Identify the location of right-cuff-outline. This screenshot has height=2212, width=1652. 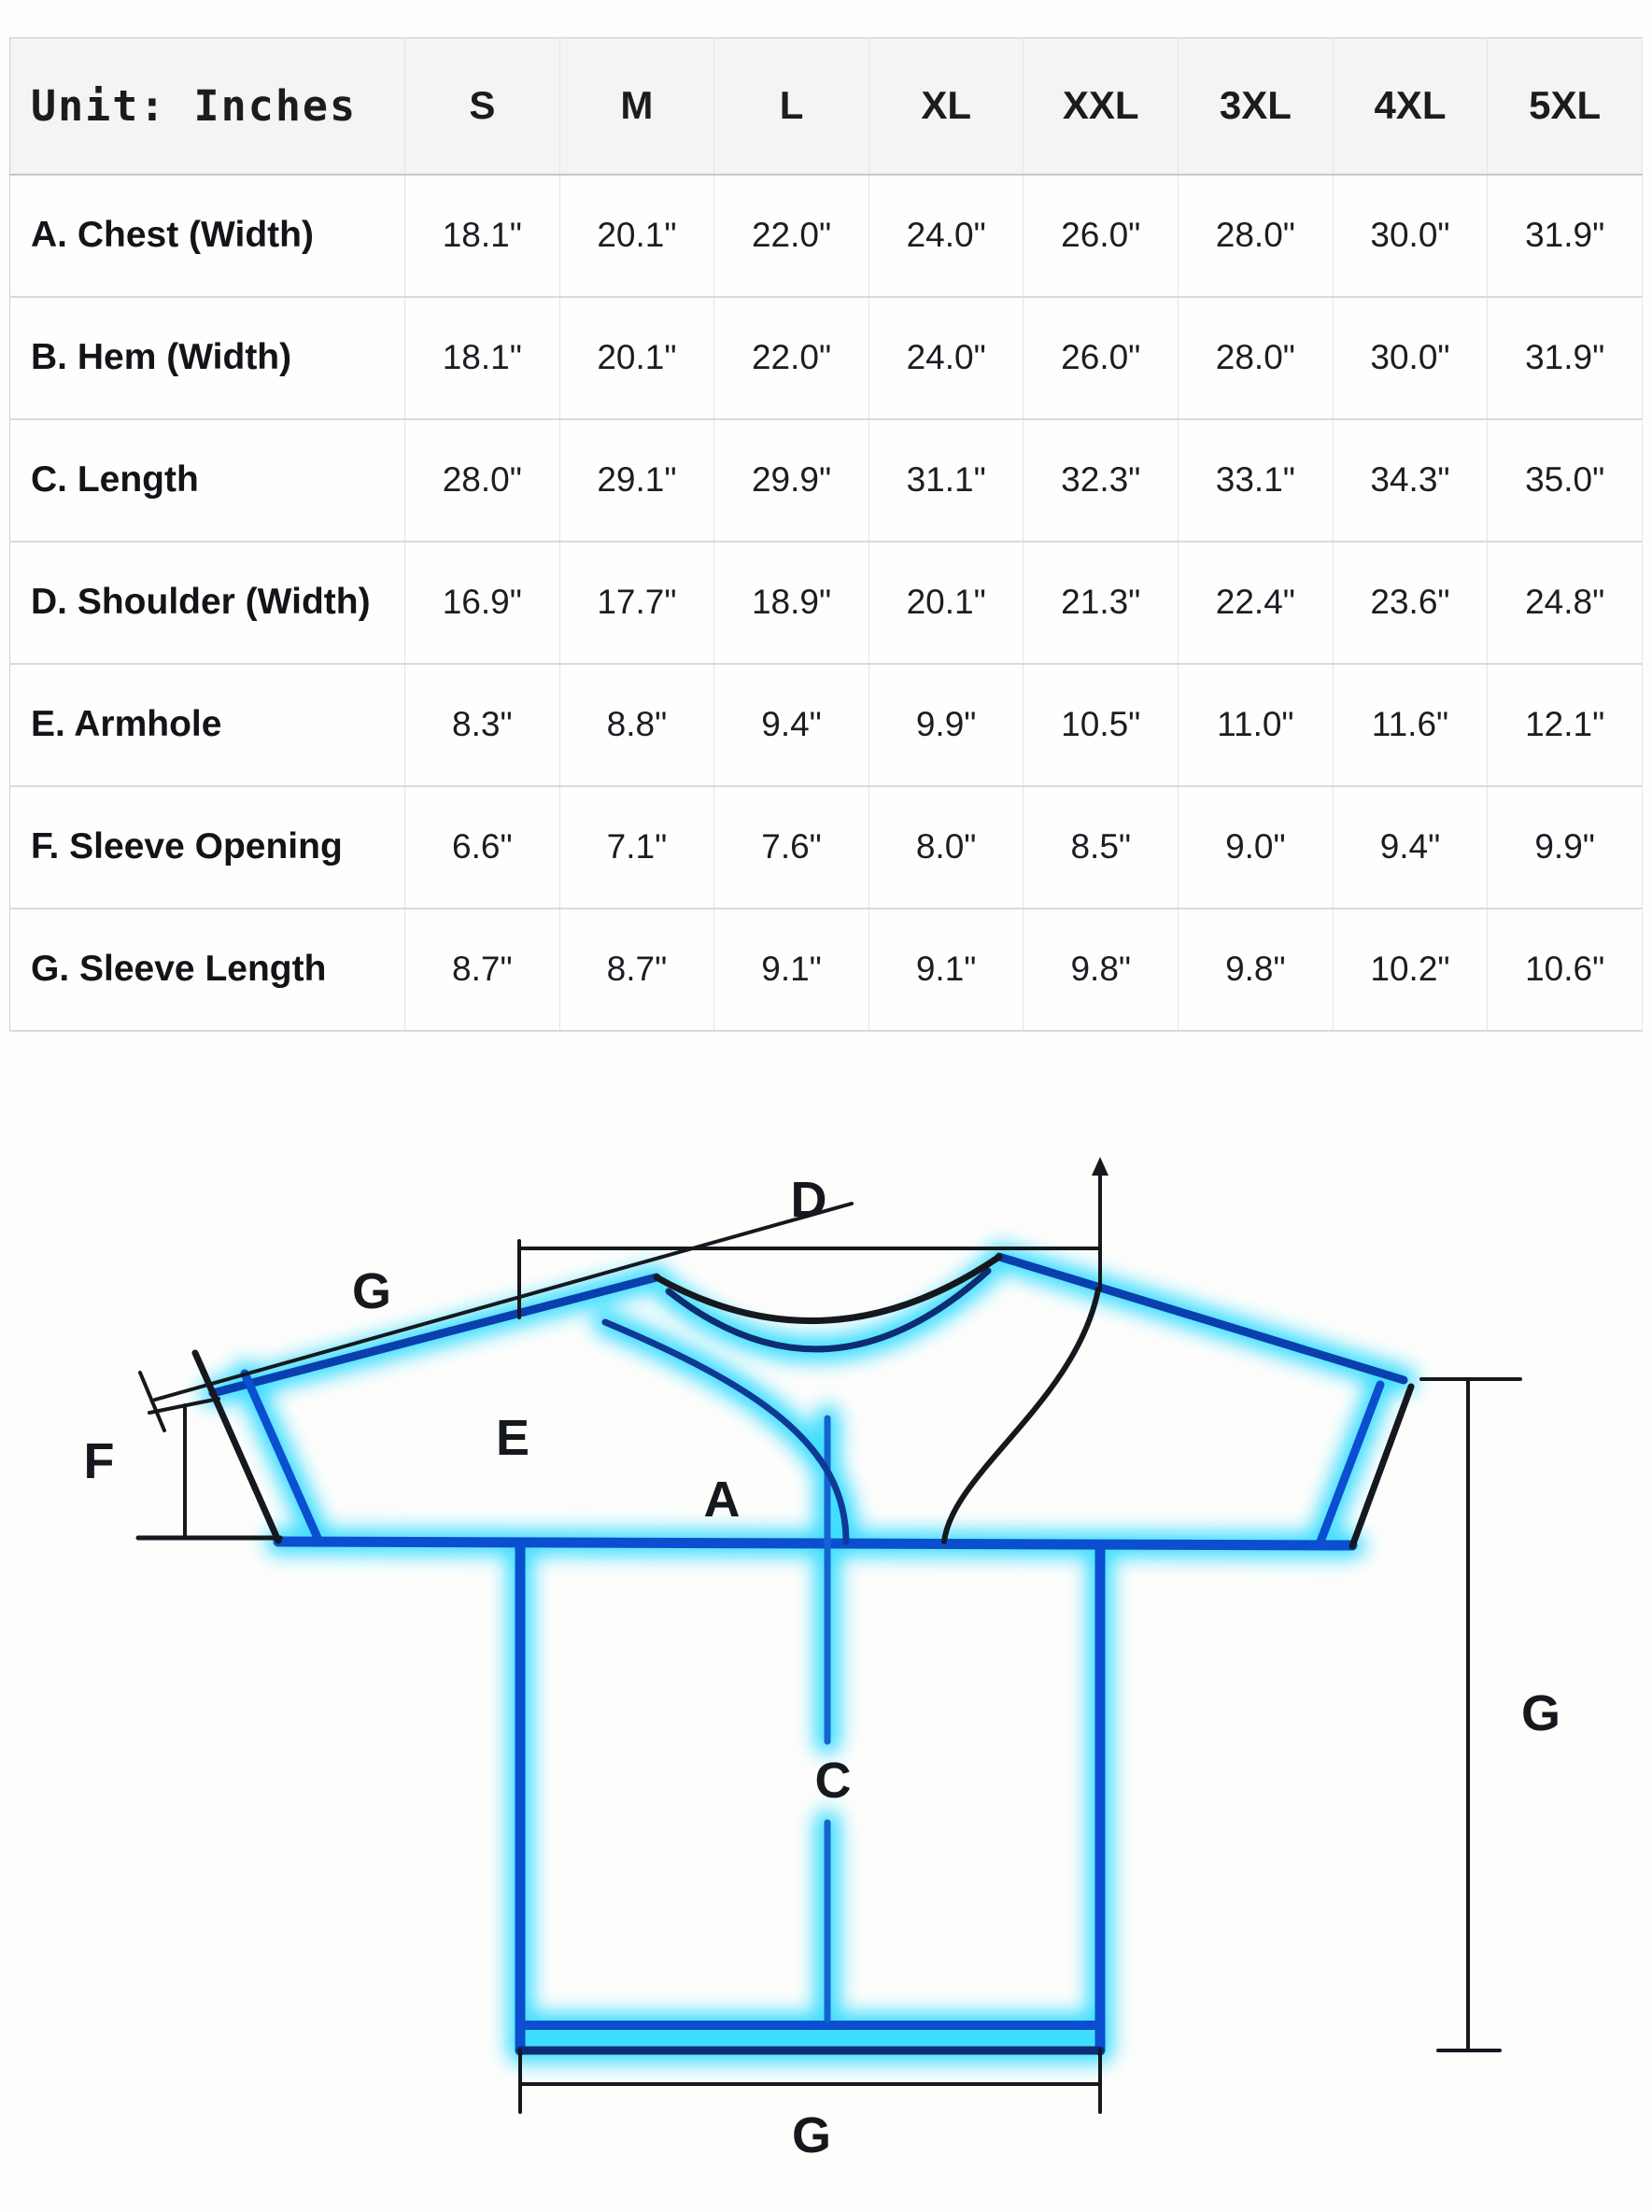
(1381, 1466).